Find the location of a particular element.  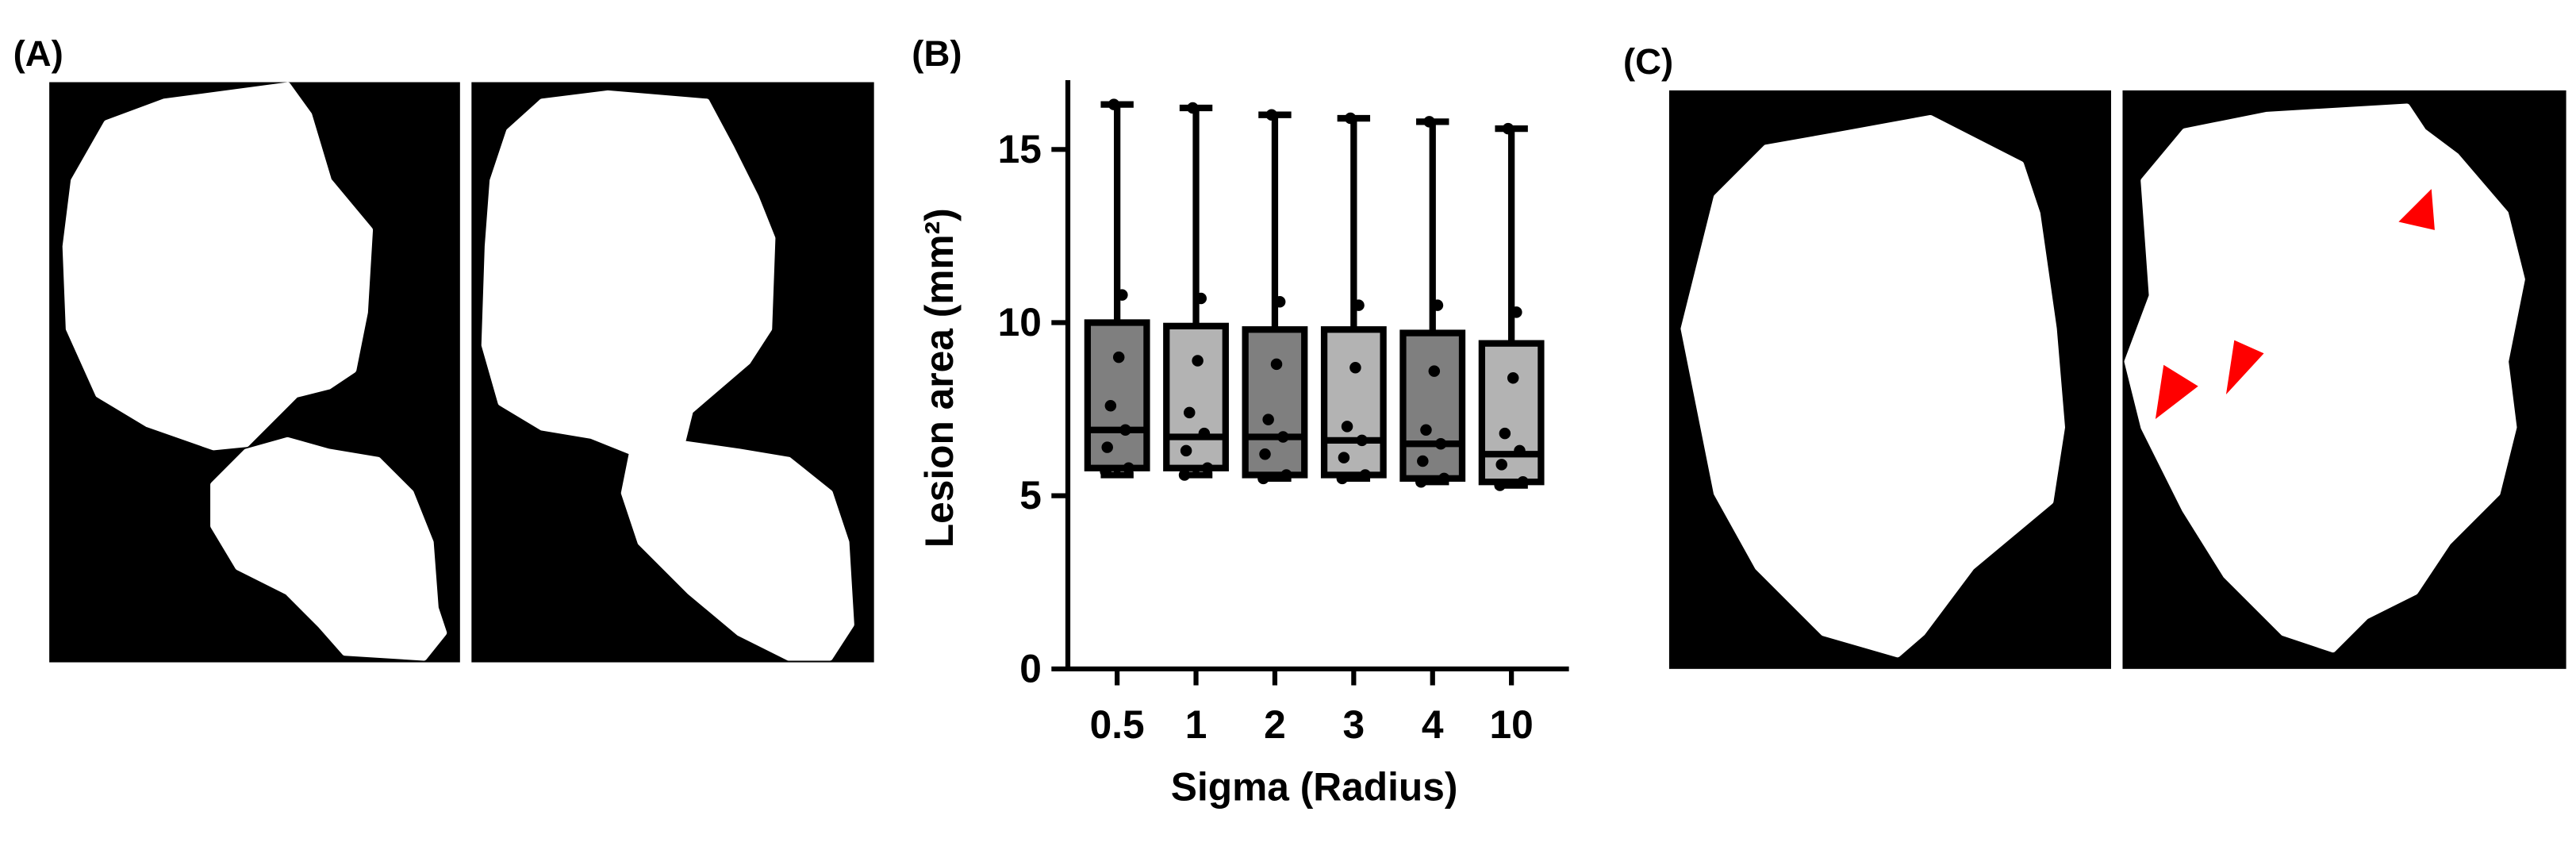

panel-label: (C) is located at coordinates (1648, 61).